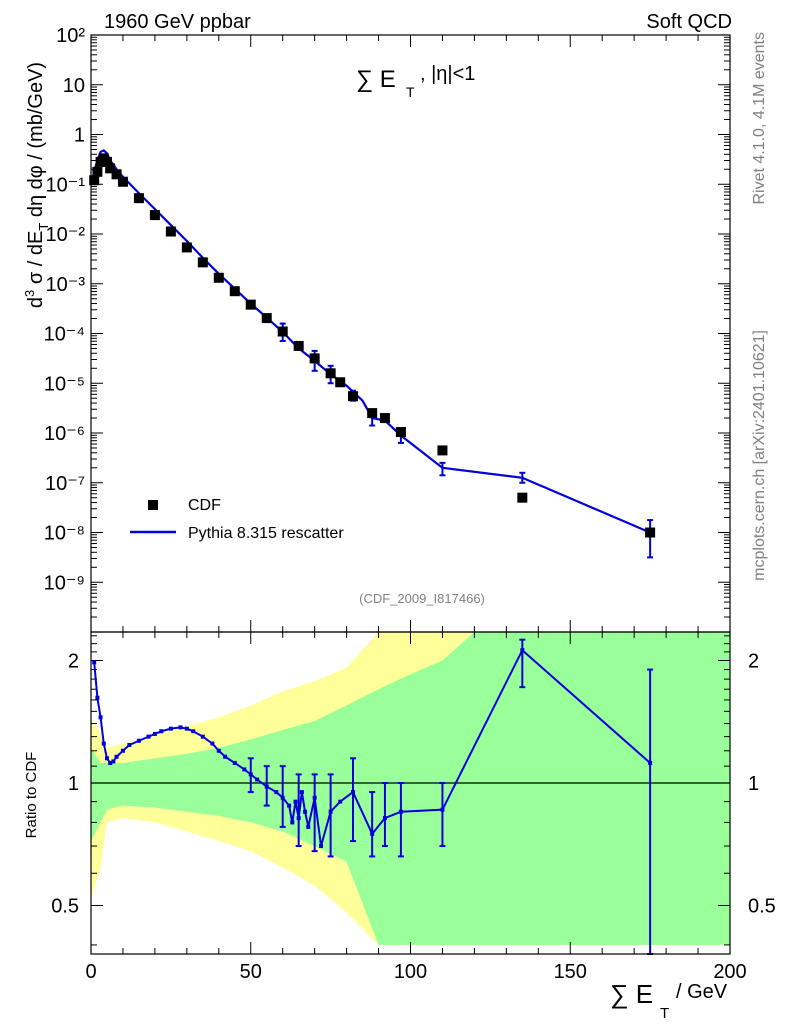 The height and width of the screenshot is (1024, 786). What do you see at coordinates (410, 972) in the screenshot?
I see `x-tick-label: 100` at bounding box center [410, 972].